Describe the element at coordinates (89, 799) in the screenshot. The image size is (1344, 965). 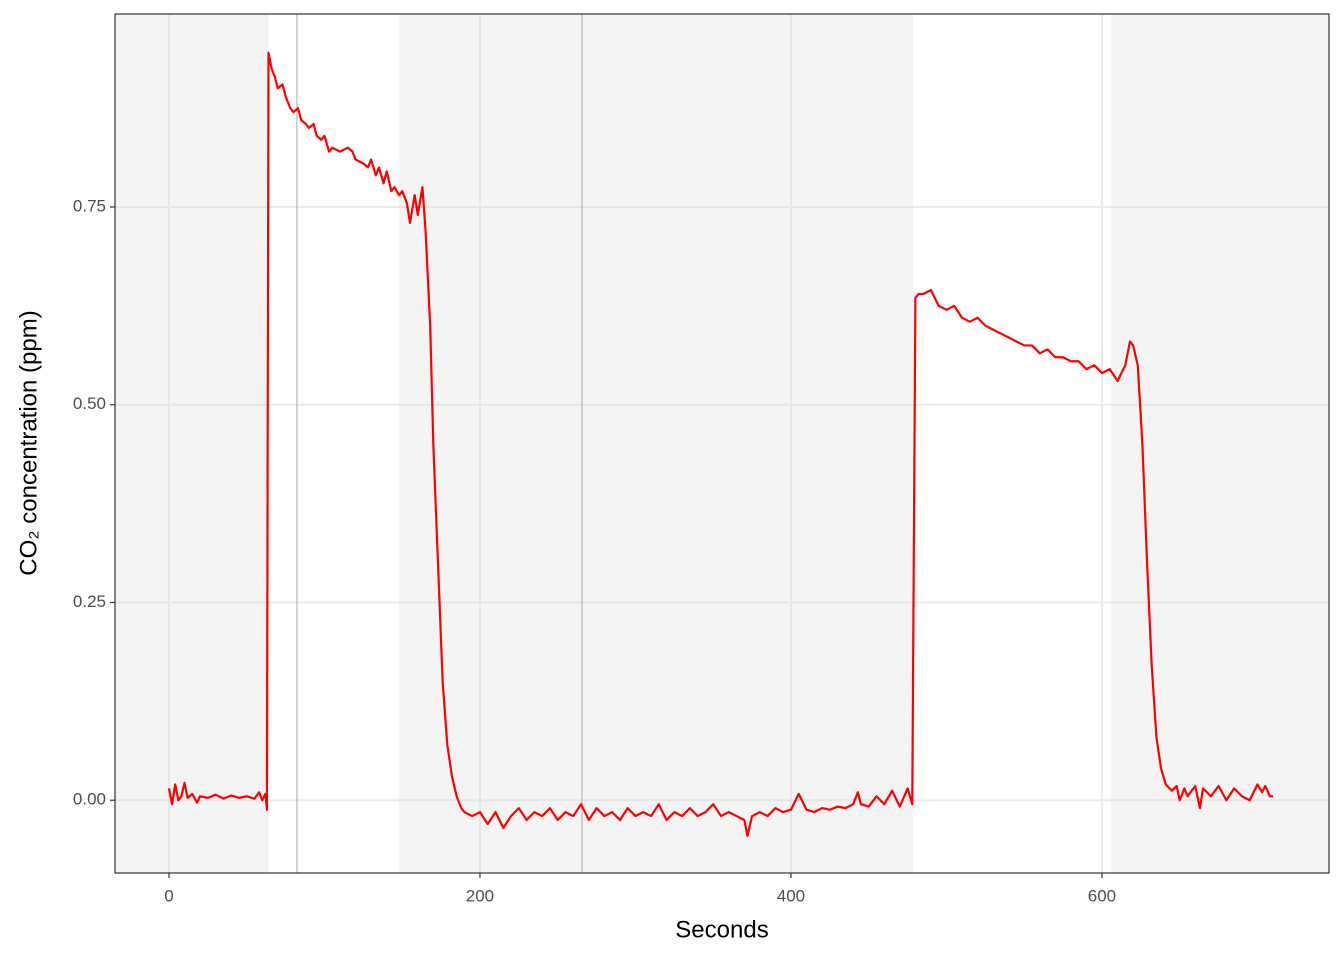
I see `y-tick-label: 0.00` at that location.